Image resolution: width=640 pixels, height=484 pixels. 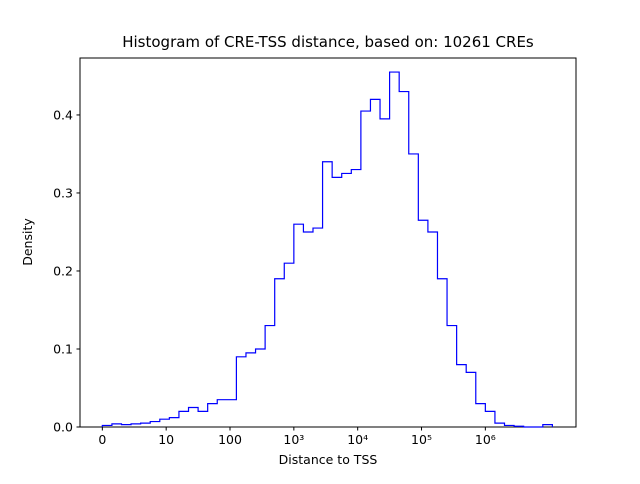 I want to click on x-tick-label: 0, so click(x=102, y=439).